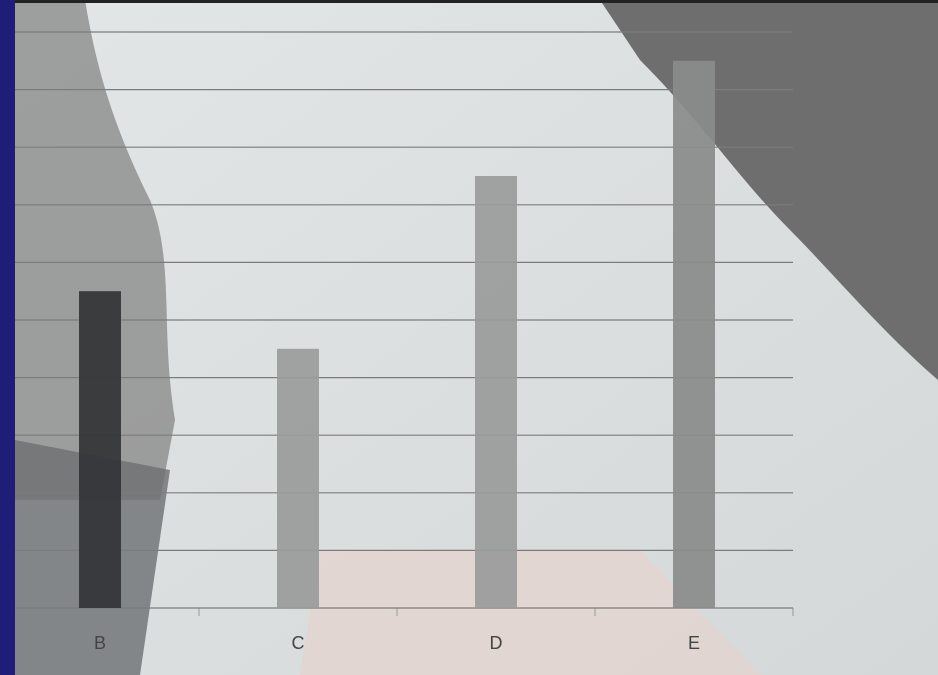 The height and width of the screenshot is (675, 938). What do you see at coordinates (496, 612) in the screenshot?
I see `axis-ticks` at bounding box center [496, 612].